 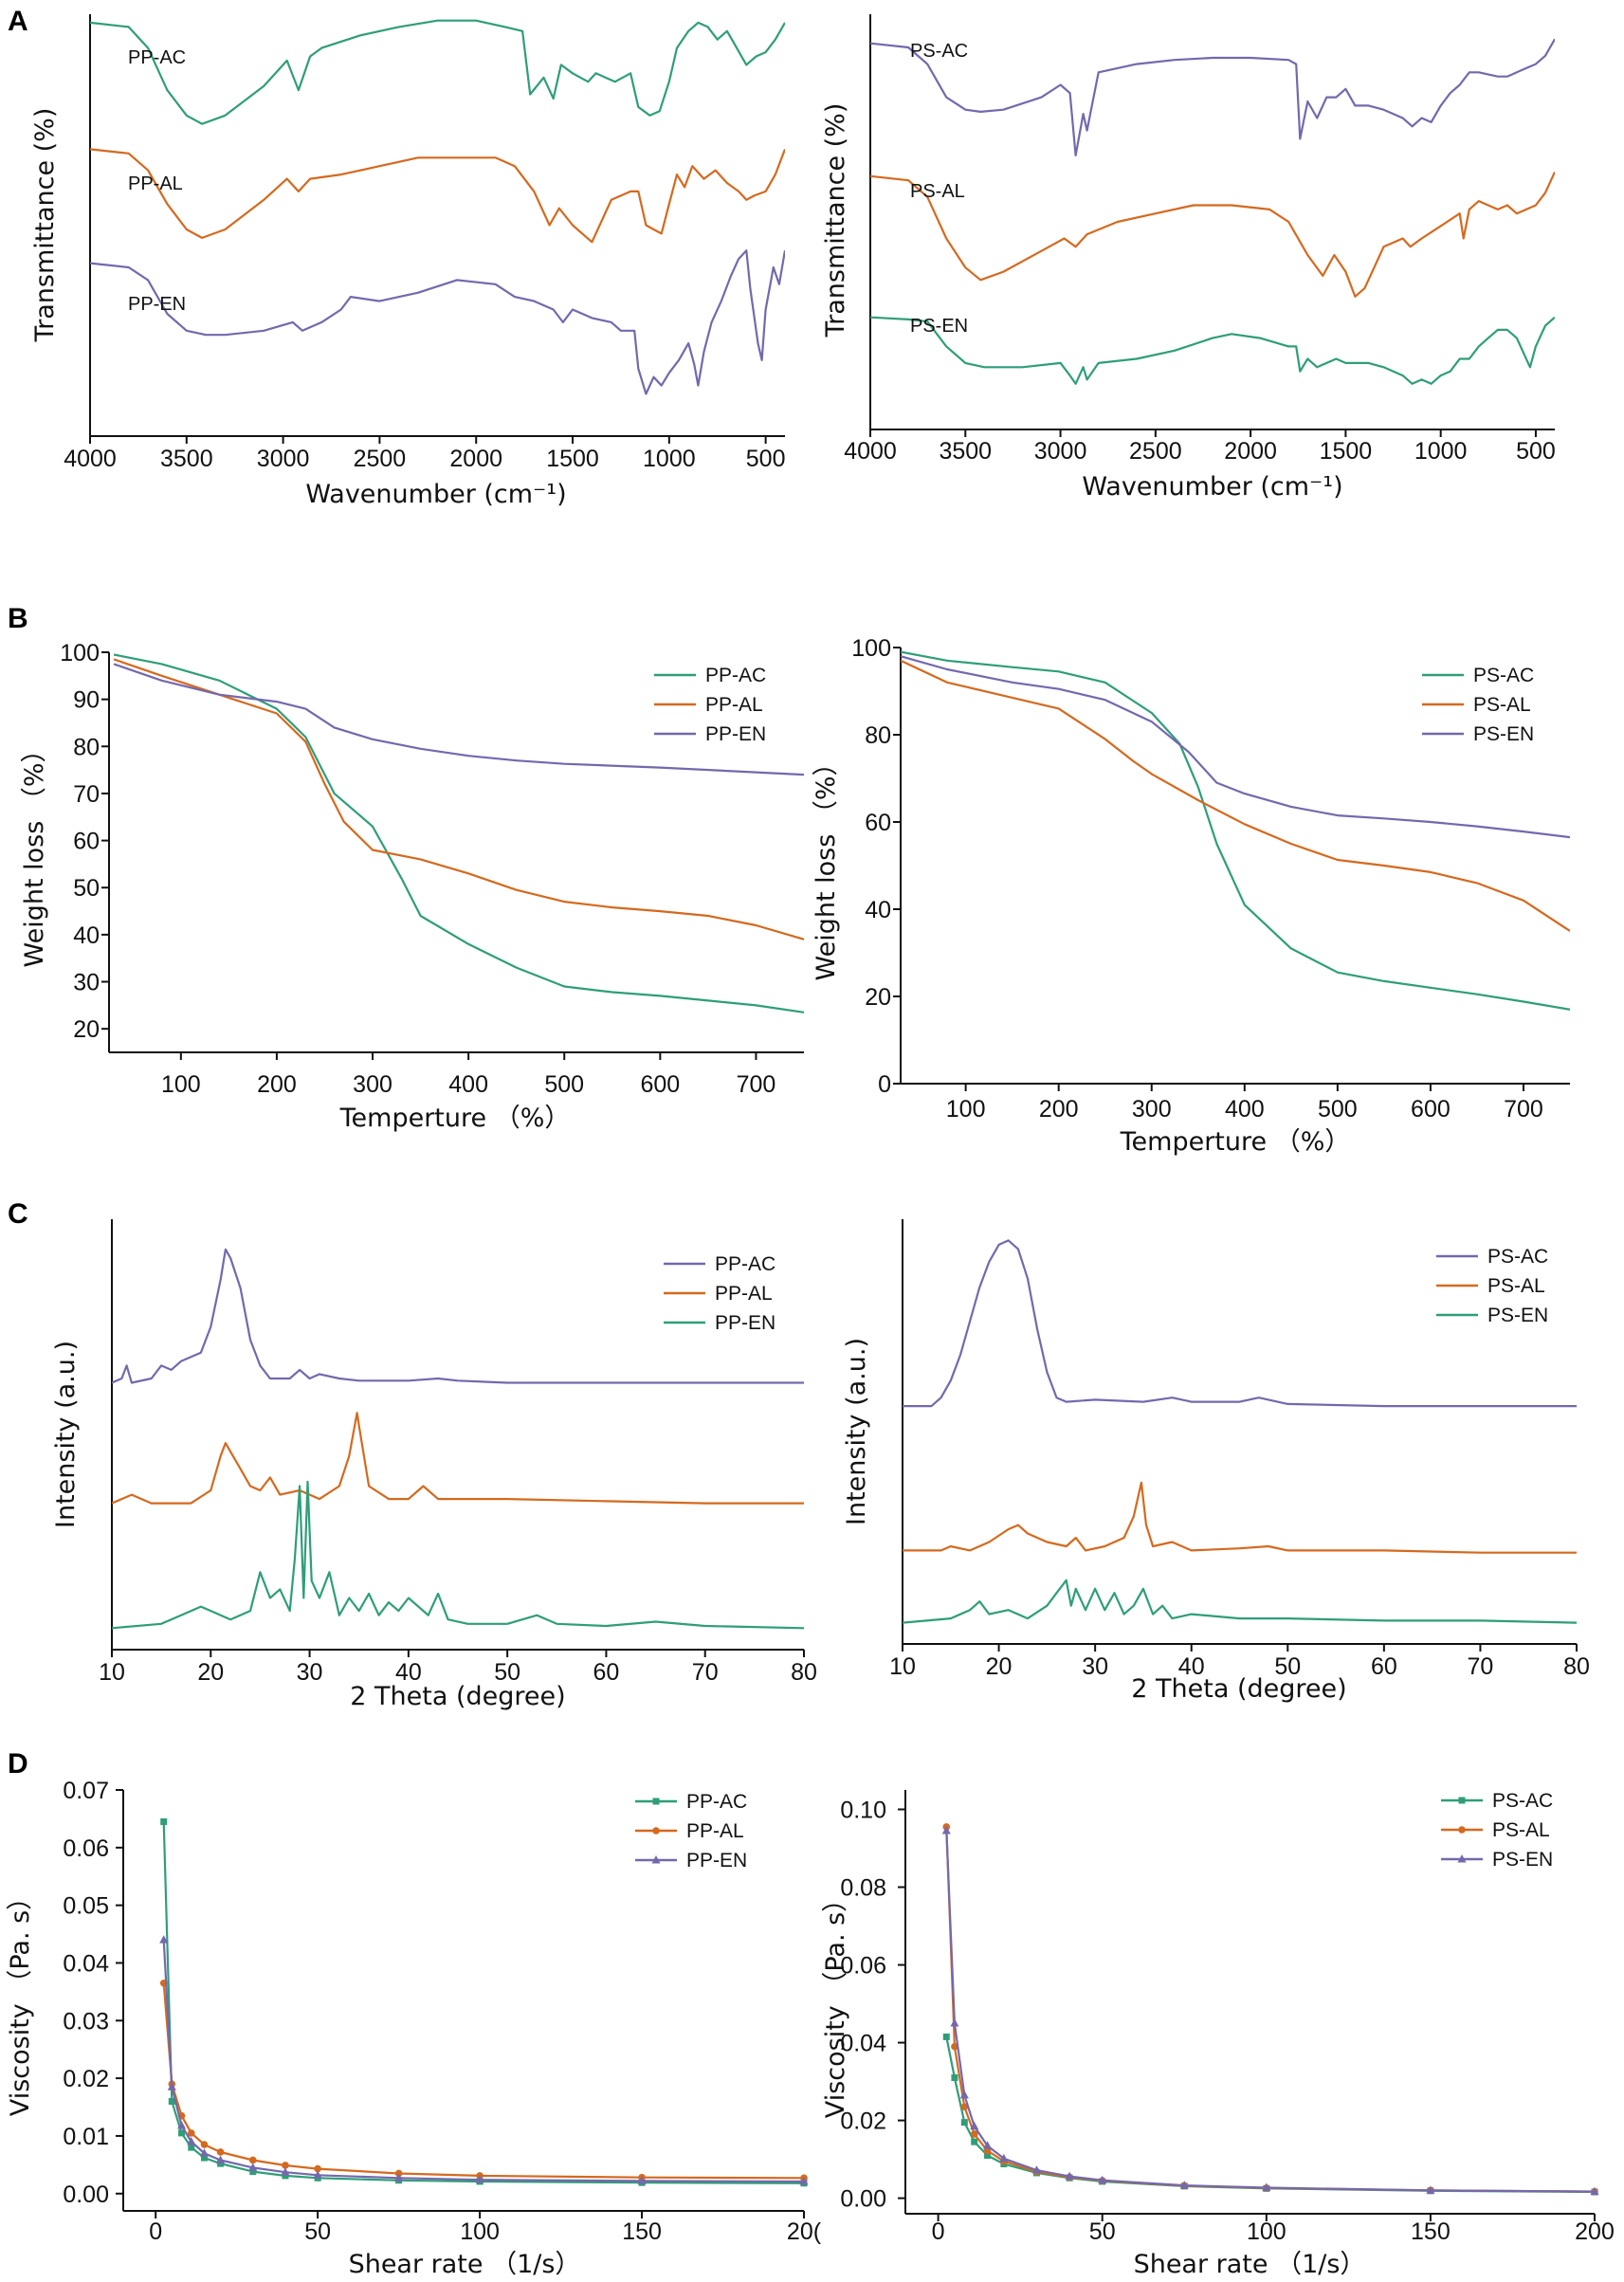 I want to click on series-line-pp-al, so click(x=437, y=196).